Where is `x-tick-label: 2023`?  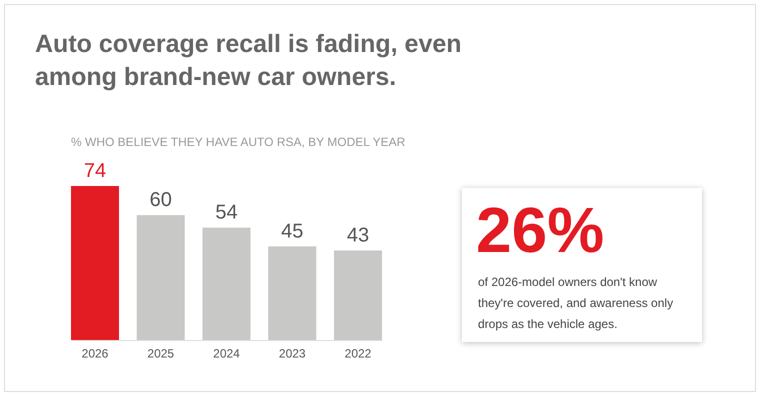 x-tick-label: 2023 is located at coordinates (292, 353).